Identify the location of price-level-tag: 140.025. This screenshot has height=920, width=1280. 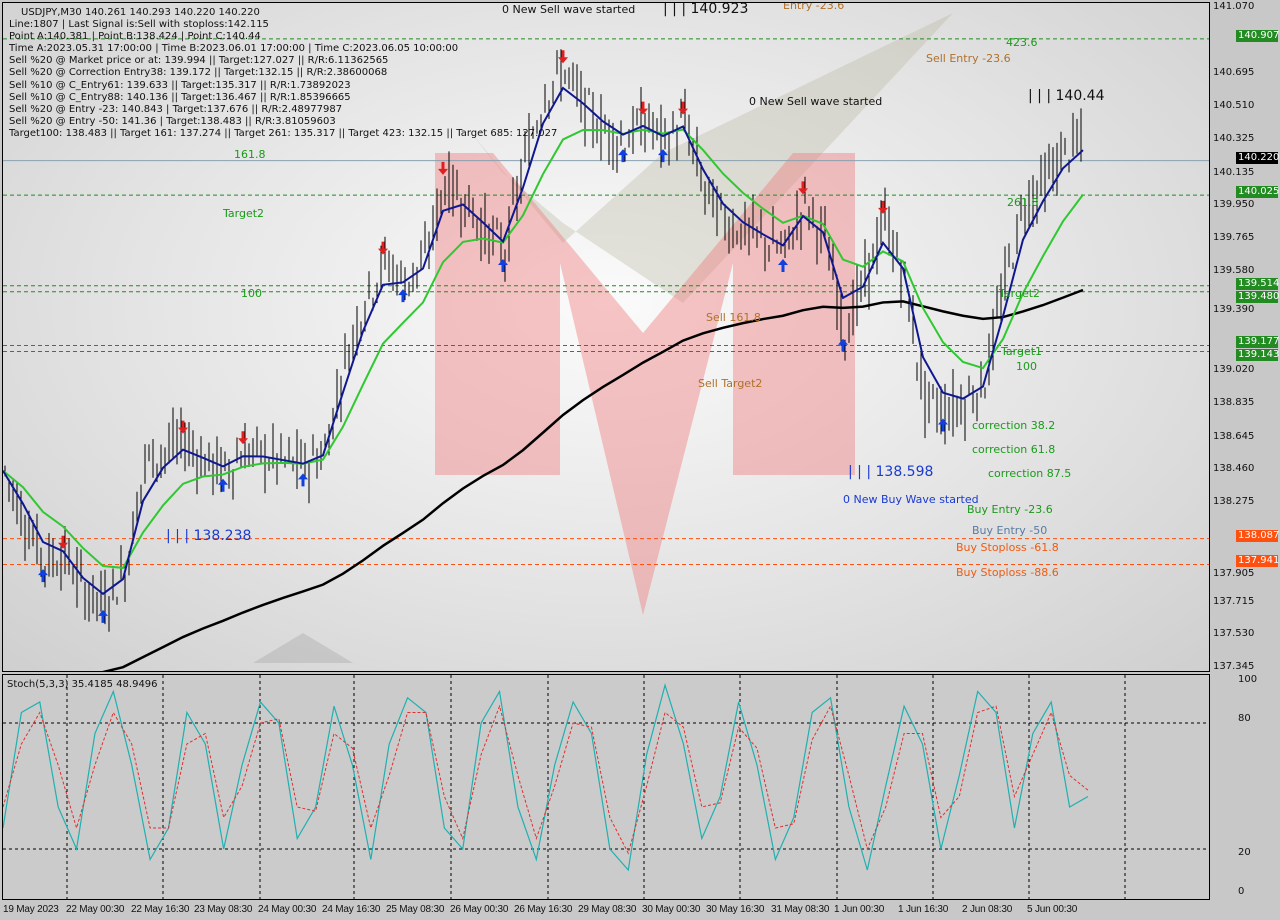
(1258, 192).